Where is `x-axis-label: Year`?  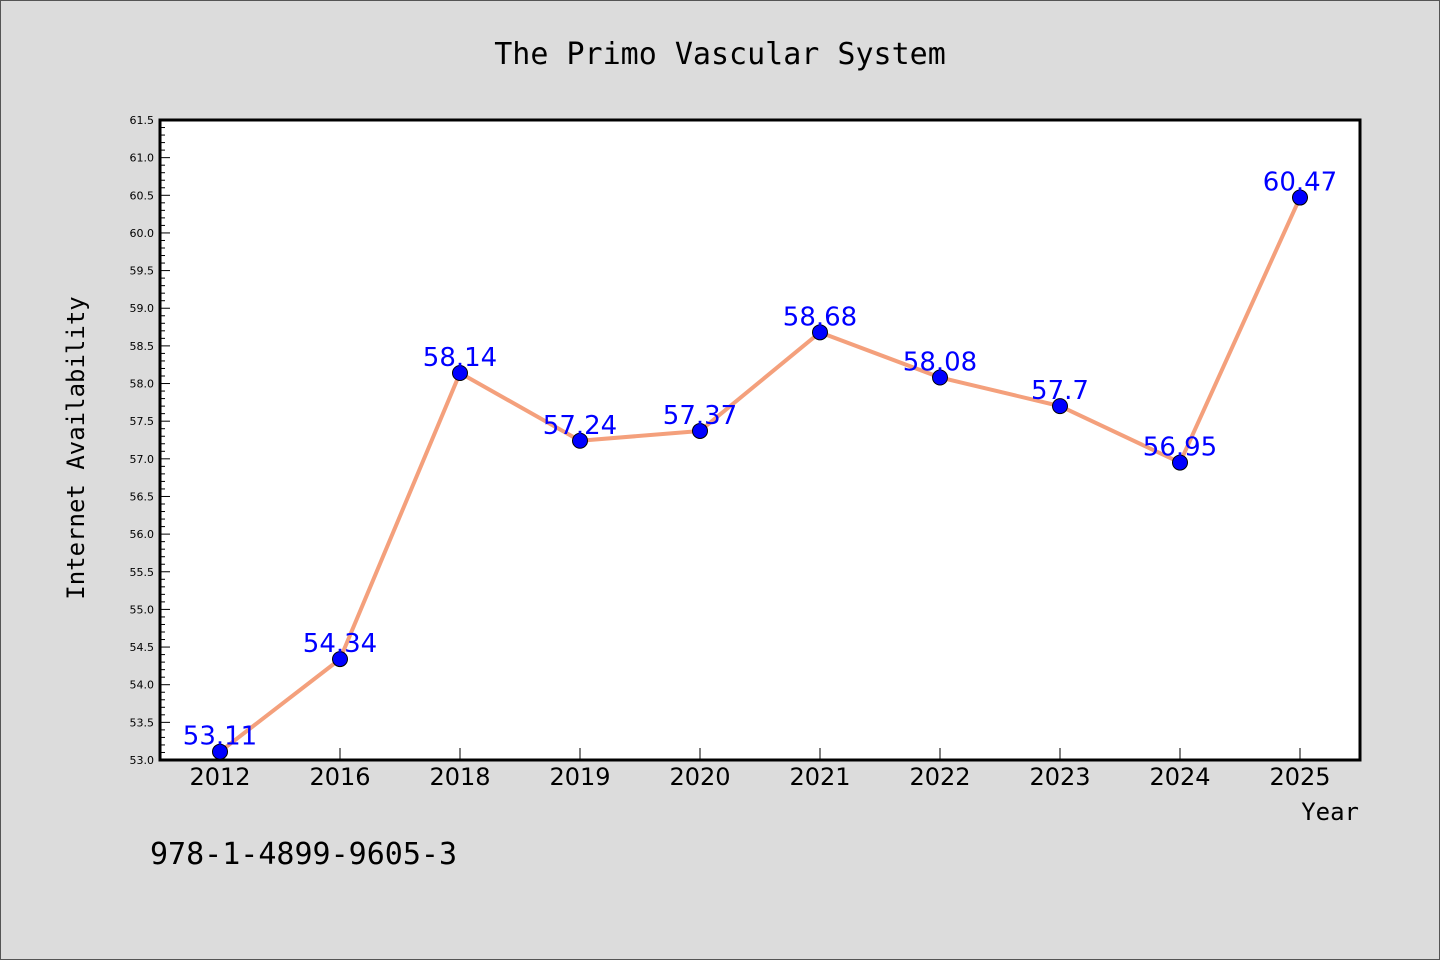 x-axis-label: Year is located at coordinates (1330, 812).